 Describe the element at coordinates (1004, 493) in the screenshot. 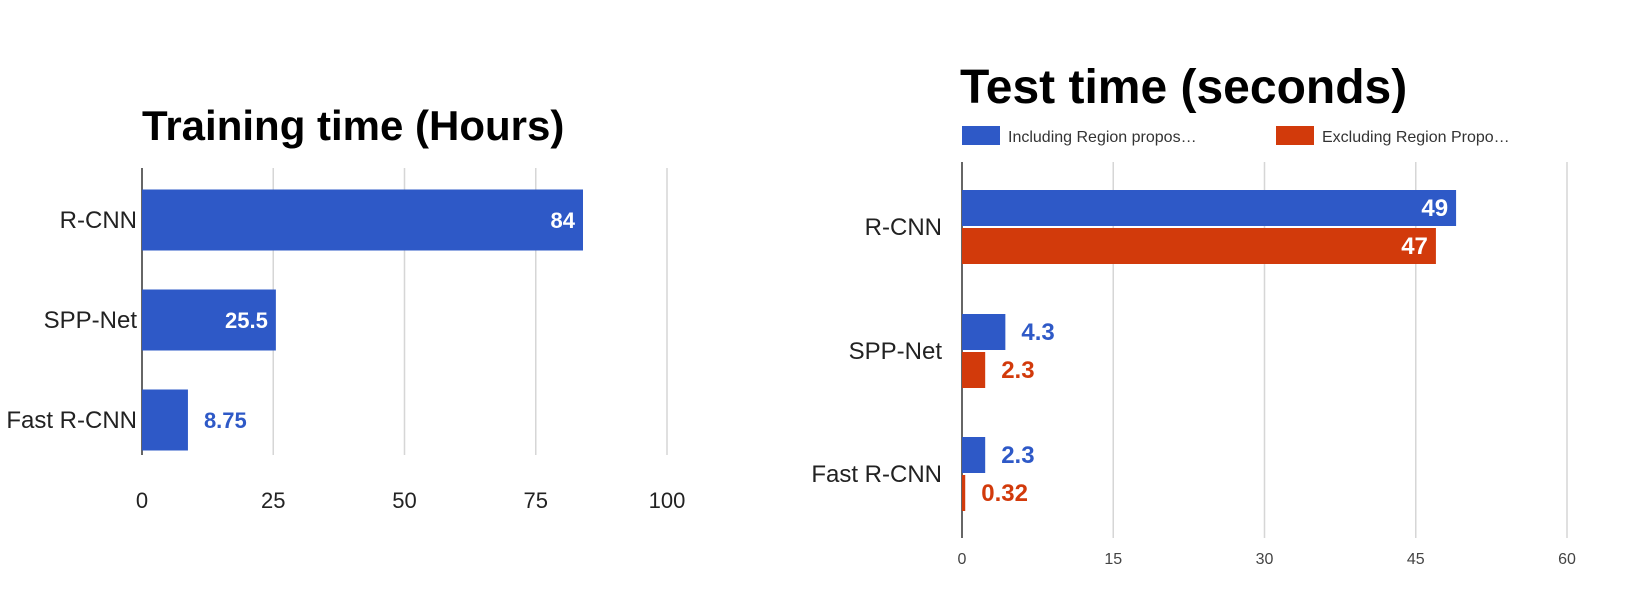

I see `data-label: 0.32` at that location.